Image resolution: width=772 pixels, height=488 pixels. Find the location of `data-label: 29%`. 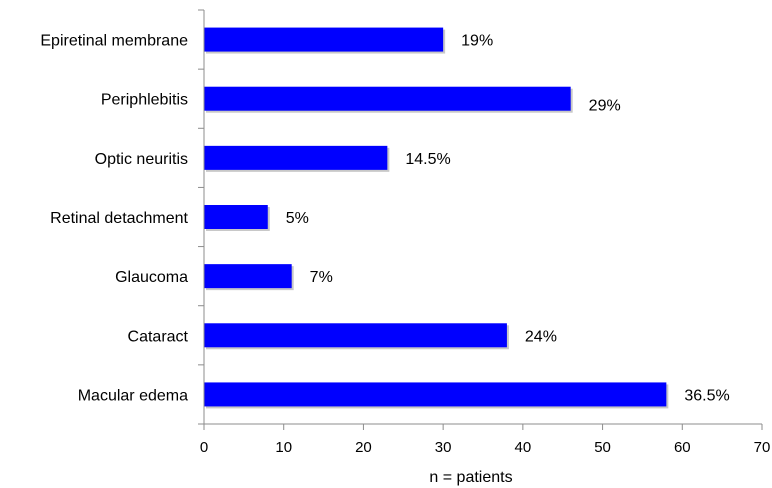

data-label: 29% is located at coordinates (605, 106).